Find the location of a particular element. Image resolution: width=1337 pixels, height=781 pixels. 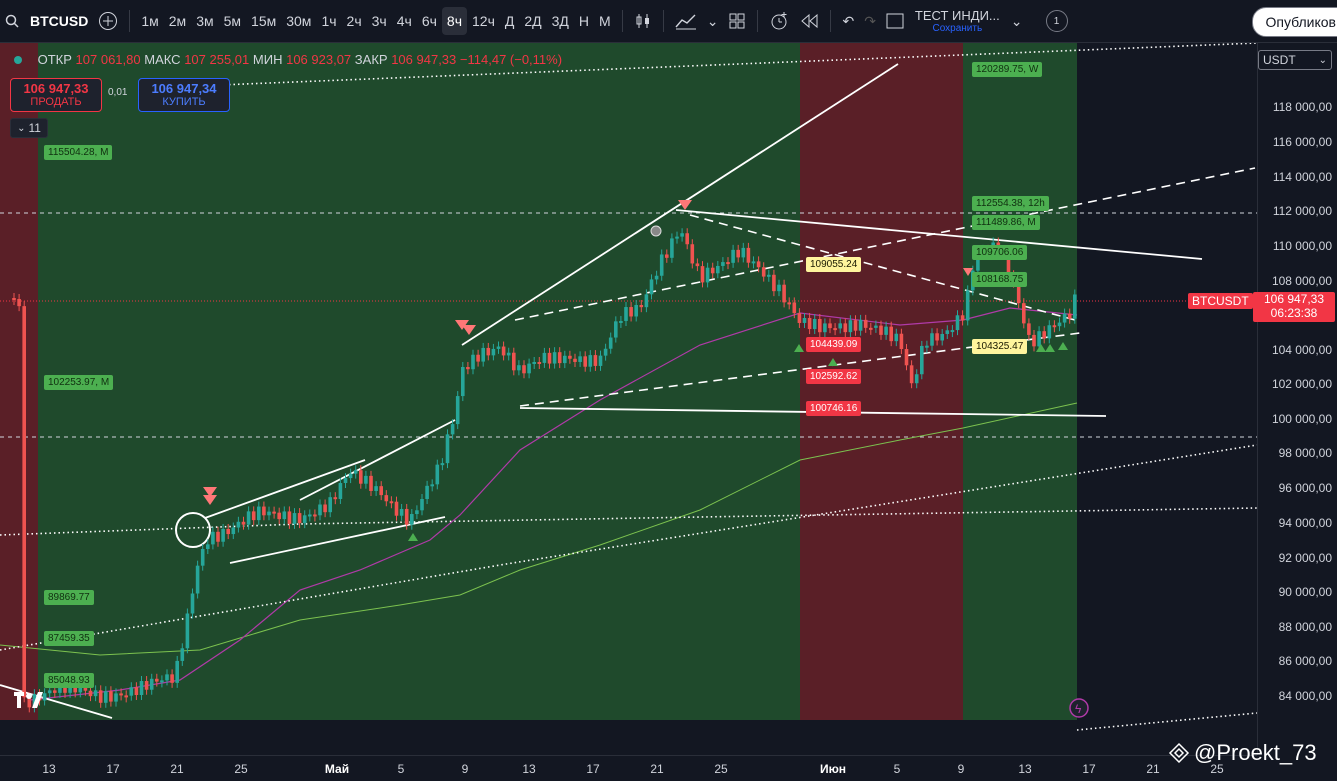

interval-12: 12ч is located at coordinates (483, 21).